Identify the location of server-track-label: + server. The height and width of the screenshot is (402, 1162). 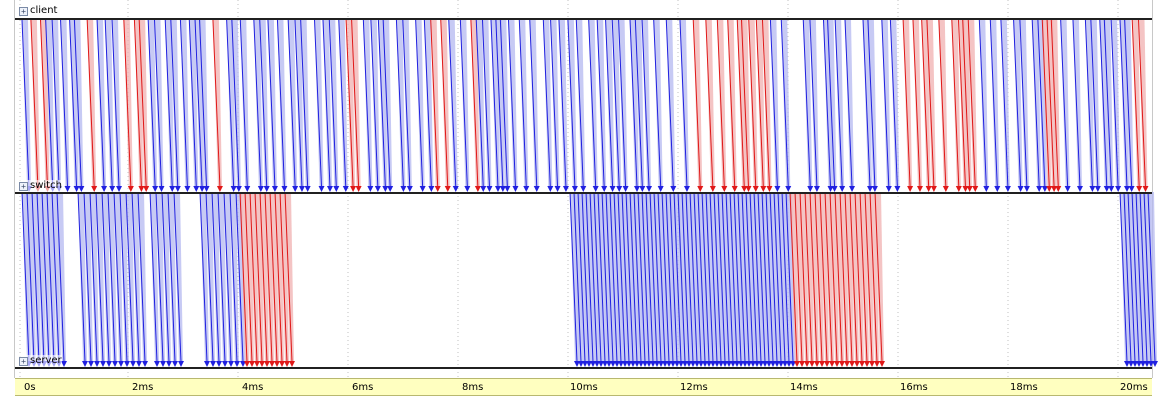
(40, 361).